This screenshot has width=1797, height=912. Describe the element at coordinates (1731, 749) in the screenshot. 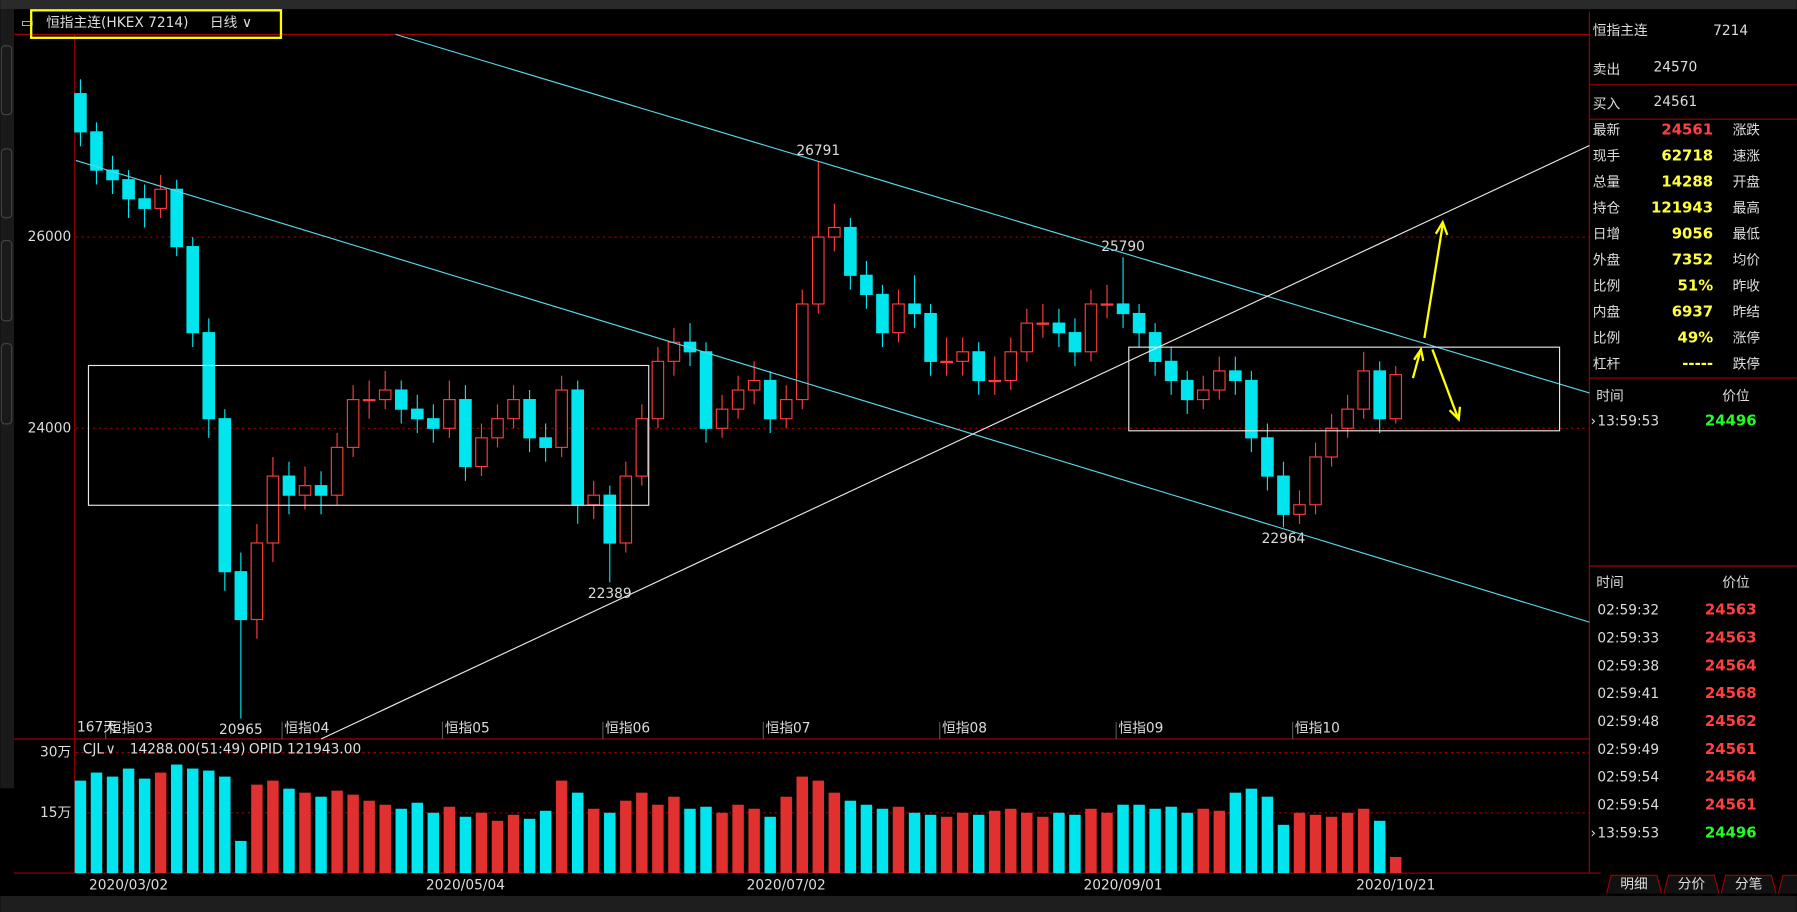

I see `tick-price: 24561` at that location.